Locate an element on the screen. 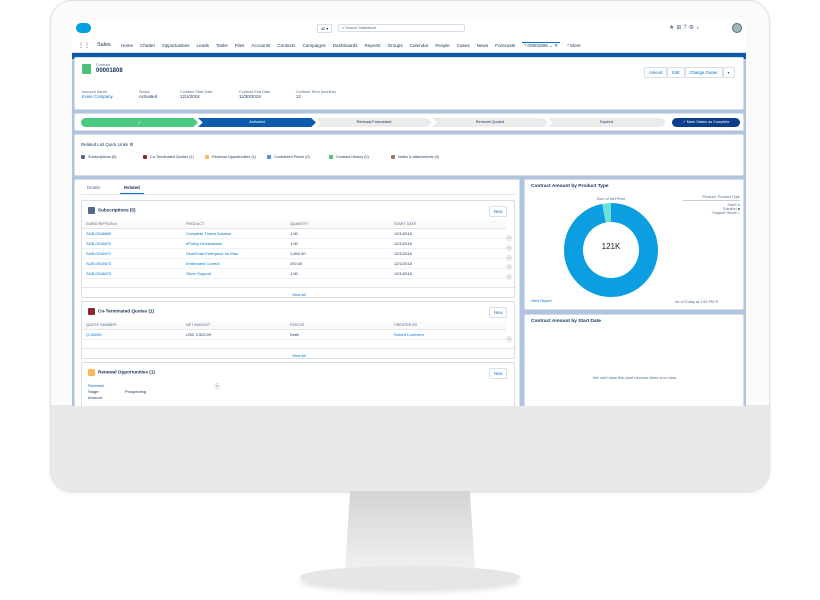  nav-item: Reports is located at coordinates (372, 45).